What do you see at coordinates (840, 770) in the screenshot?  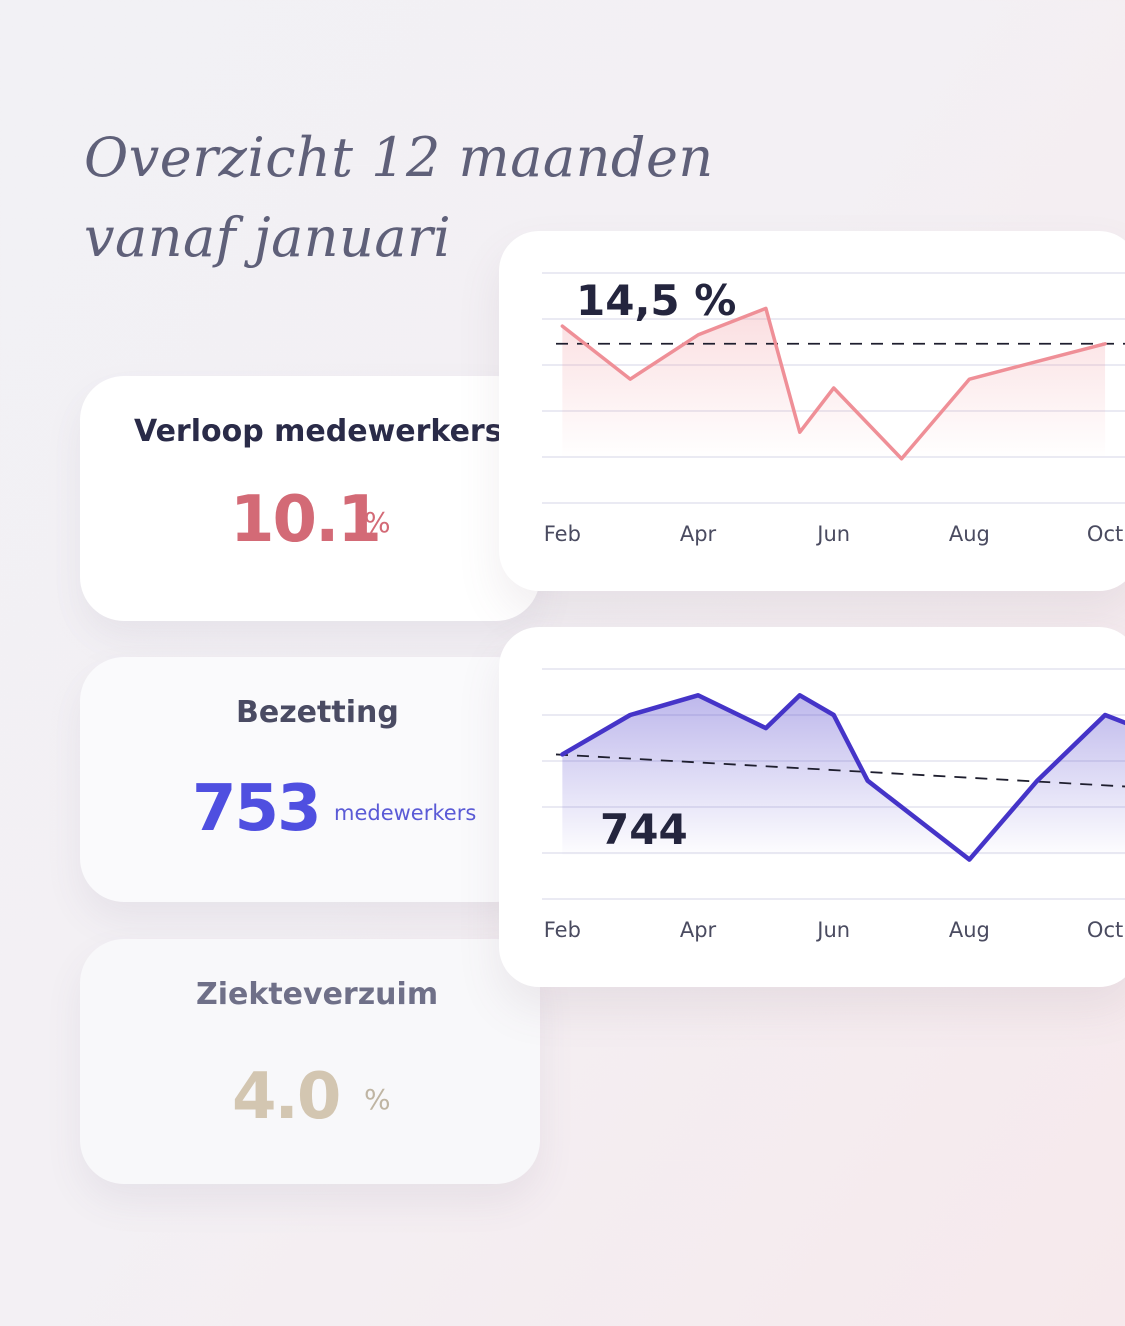 I see `reference-line` at bounding box center [840, 770].